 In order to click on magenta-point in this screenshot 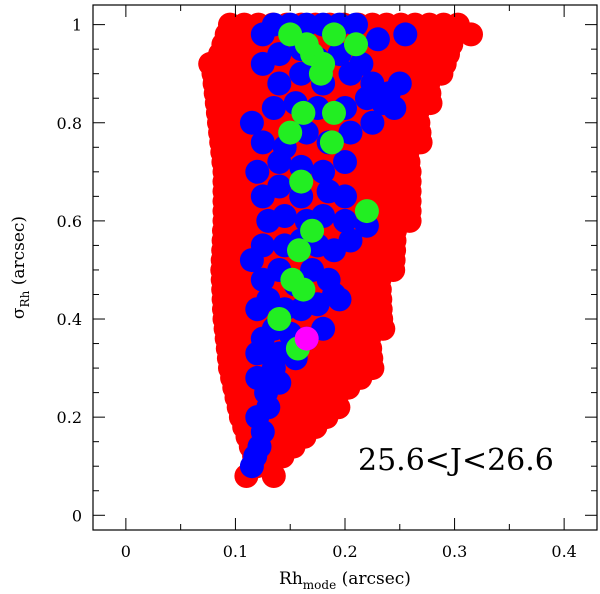, I will do `click(306, 338)`.